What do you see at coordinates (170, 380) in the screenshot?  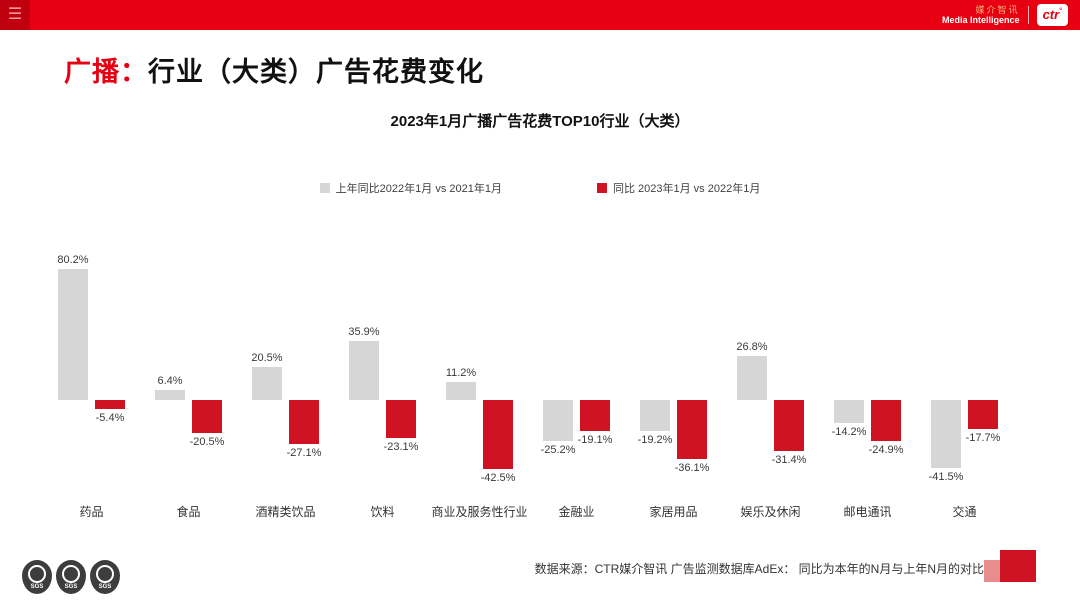 I see `bar-value-label: 6.4%` at bounding box center [170, 380].